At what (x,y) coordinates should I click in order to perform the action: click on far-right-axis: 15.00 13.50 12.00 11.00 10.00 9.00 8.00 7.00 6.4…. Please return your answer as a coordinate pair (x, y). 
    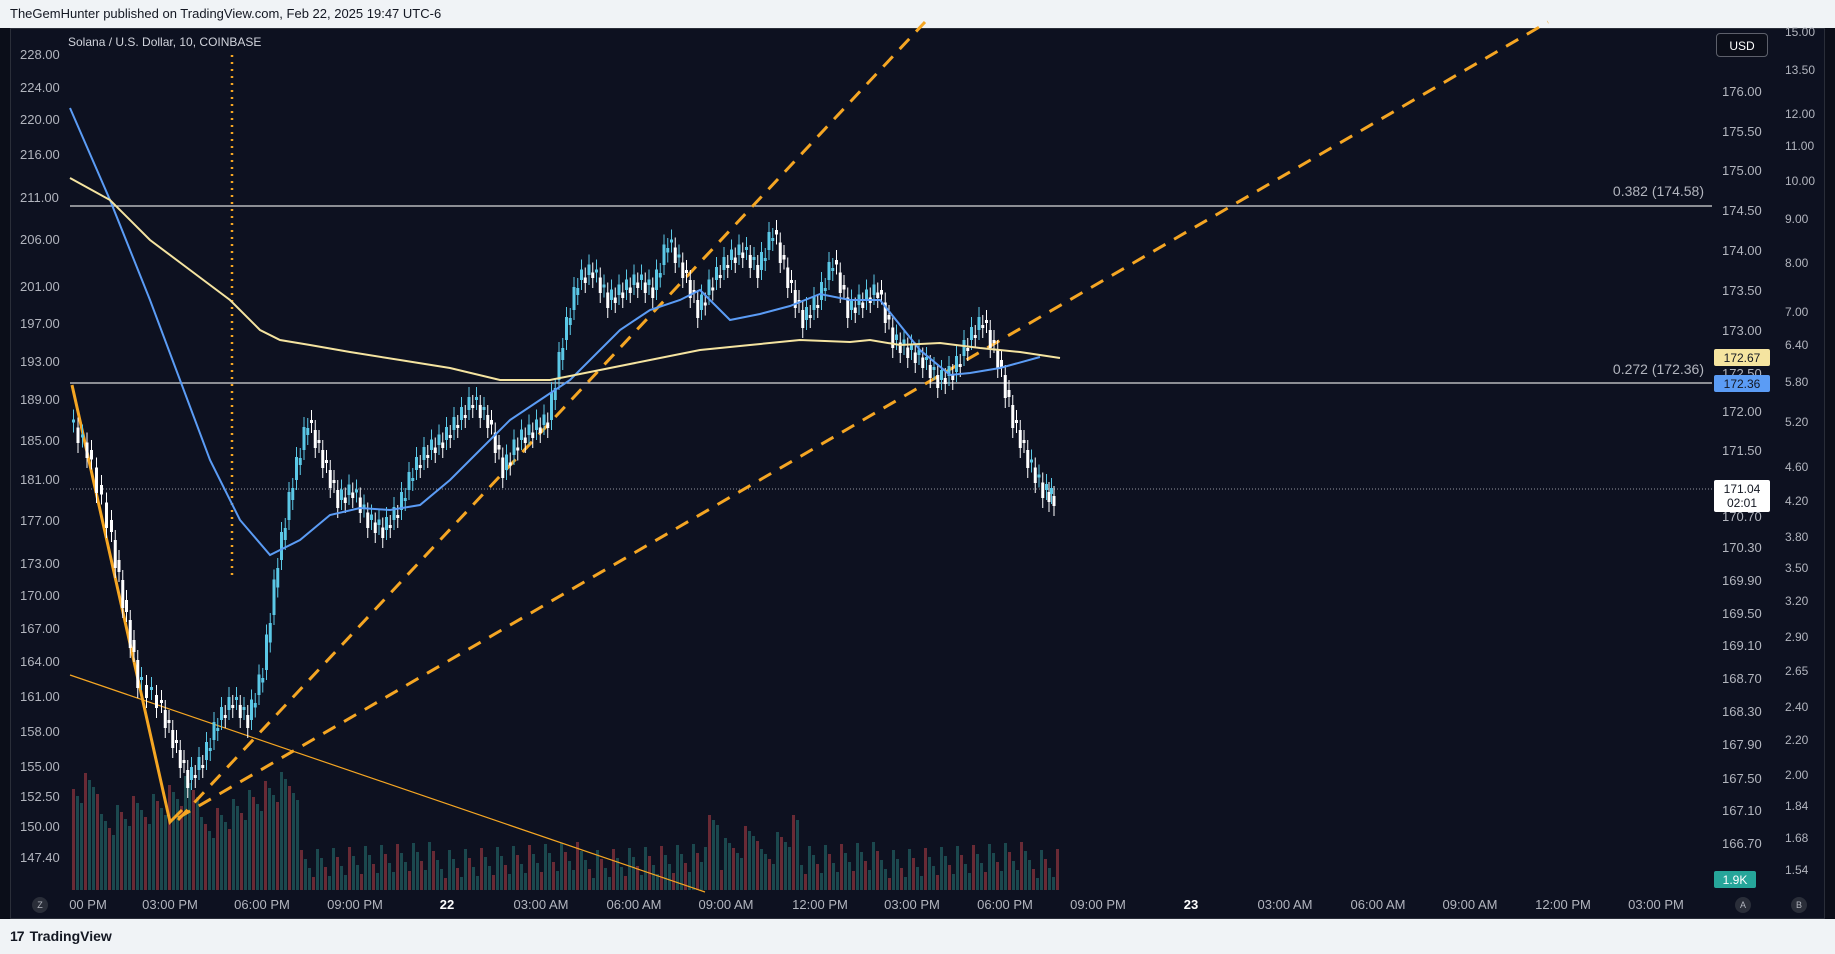
    Looking at the image, I should click on (1800, 451).